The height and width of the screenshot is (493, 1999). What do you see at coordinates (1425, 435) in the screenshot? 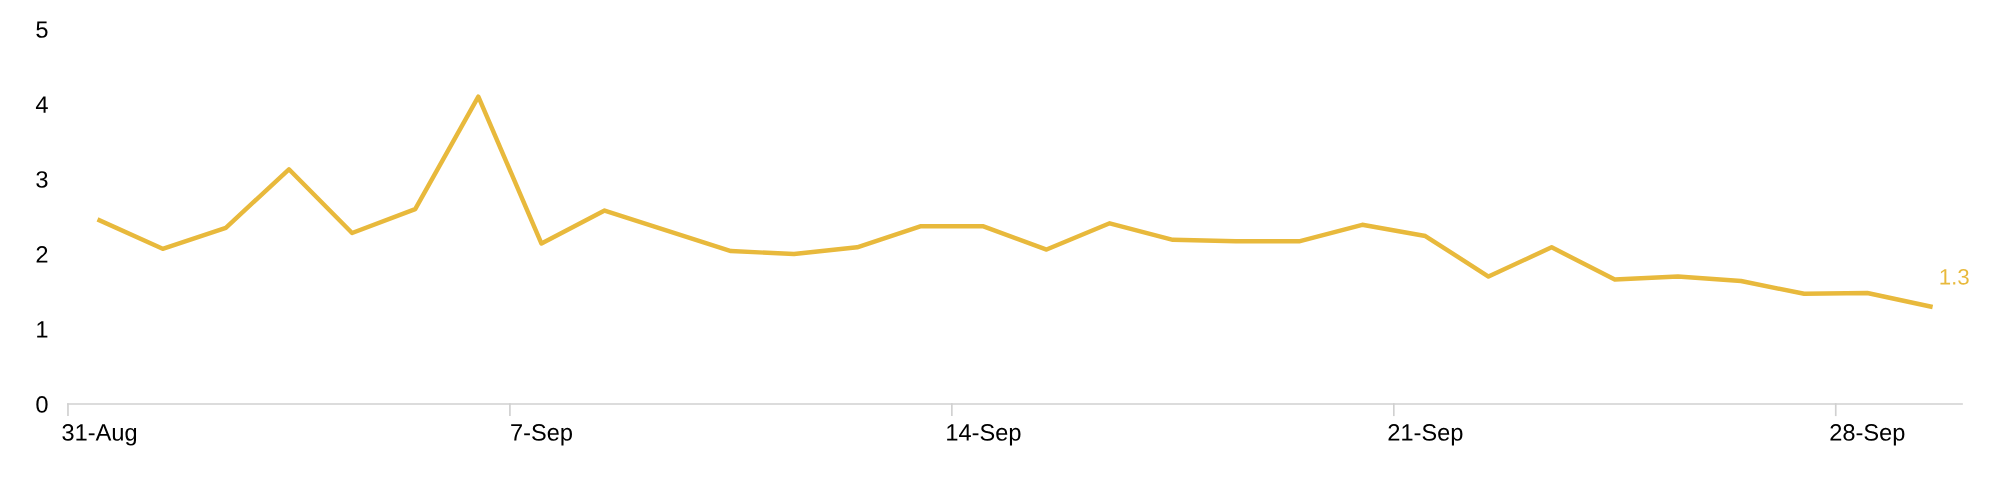
I see `x-tick-label: 21-Sep` at bounding box center [1425, 435].